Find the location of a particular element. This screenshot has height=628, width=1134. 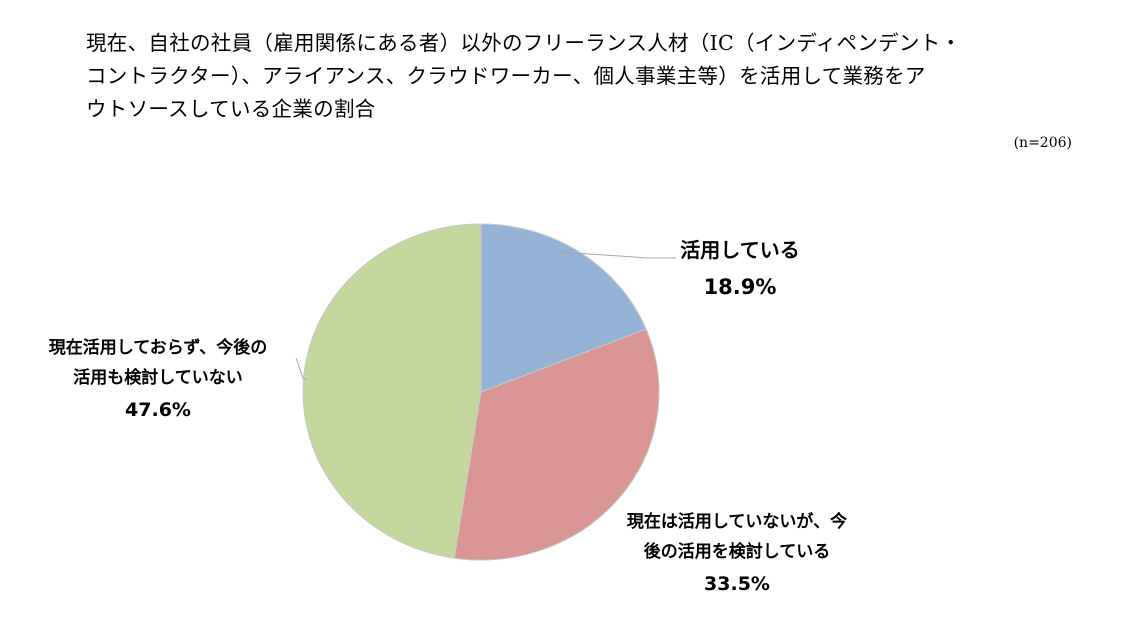

pie-slice-considering is located at coordinates (556, 444).